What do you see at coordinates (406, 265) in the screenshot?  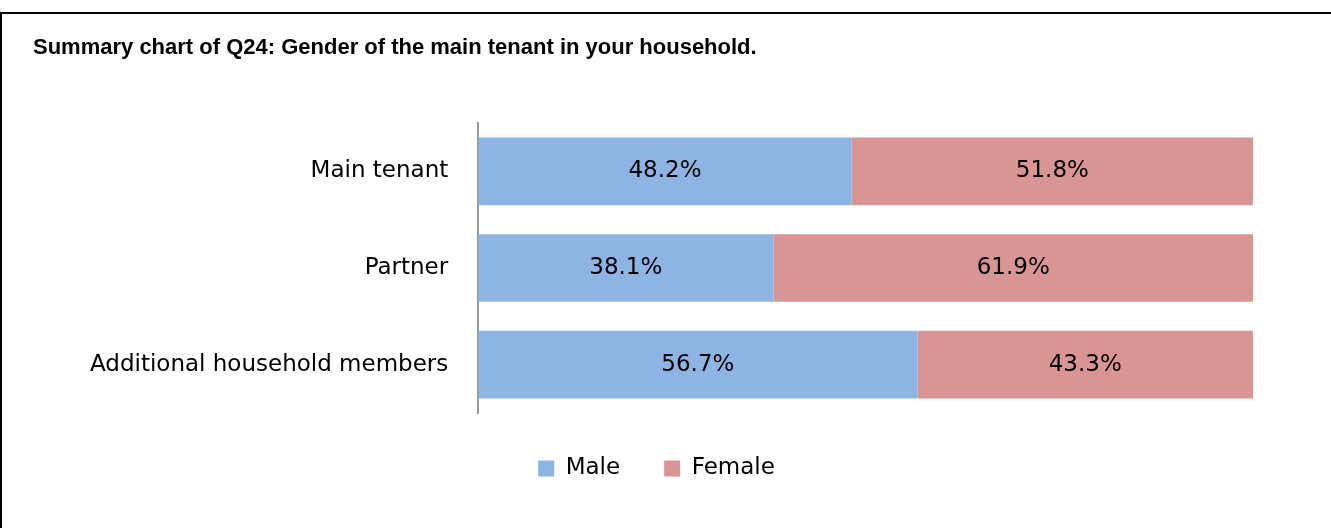 I see `y-tick-label: Partner` at bounding box center [406, 265].